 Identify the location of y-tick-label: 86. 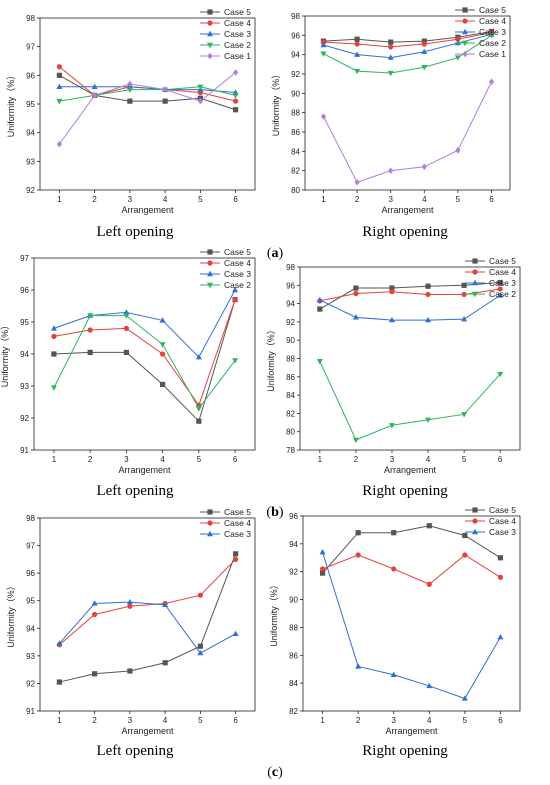
(295, 132).